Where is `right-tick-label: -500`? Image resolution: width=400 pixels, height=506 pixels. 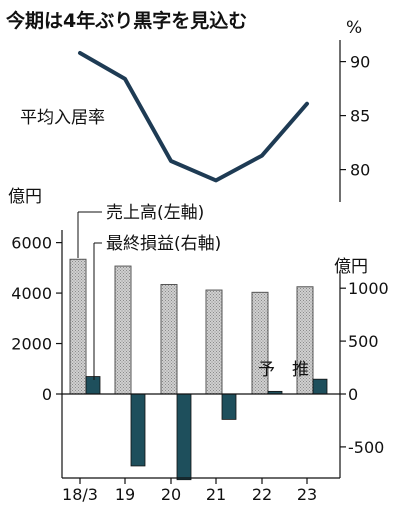
right-tick-label: -500 is located at coordinates (366, 447).